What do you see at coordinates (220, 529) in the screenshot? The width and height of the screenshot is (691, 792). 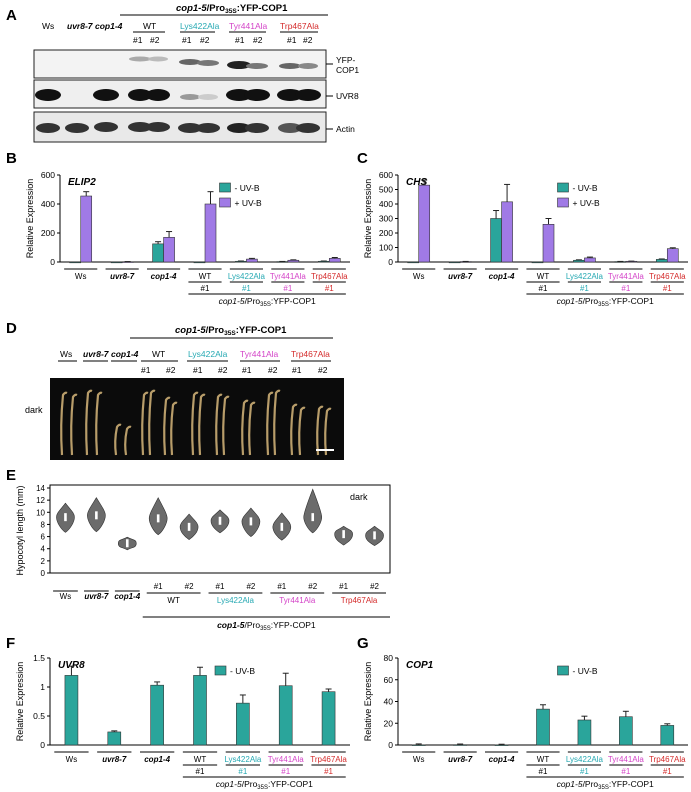 I see `plot-frame` at bounding box center [220, 529].